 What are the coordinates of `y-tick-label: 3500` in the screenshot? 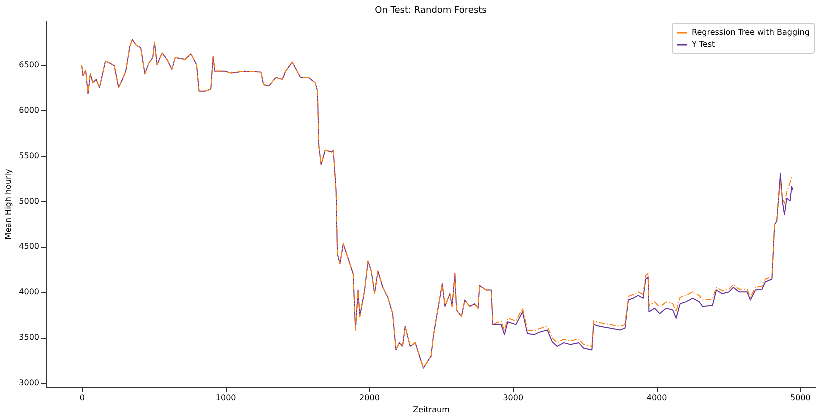 It's located at (29, 337).